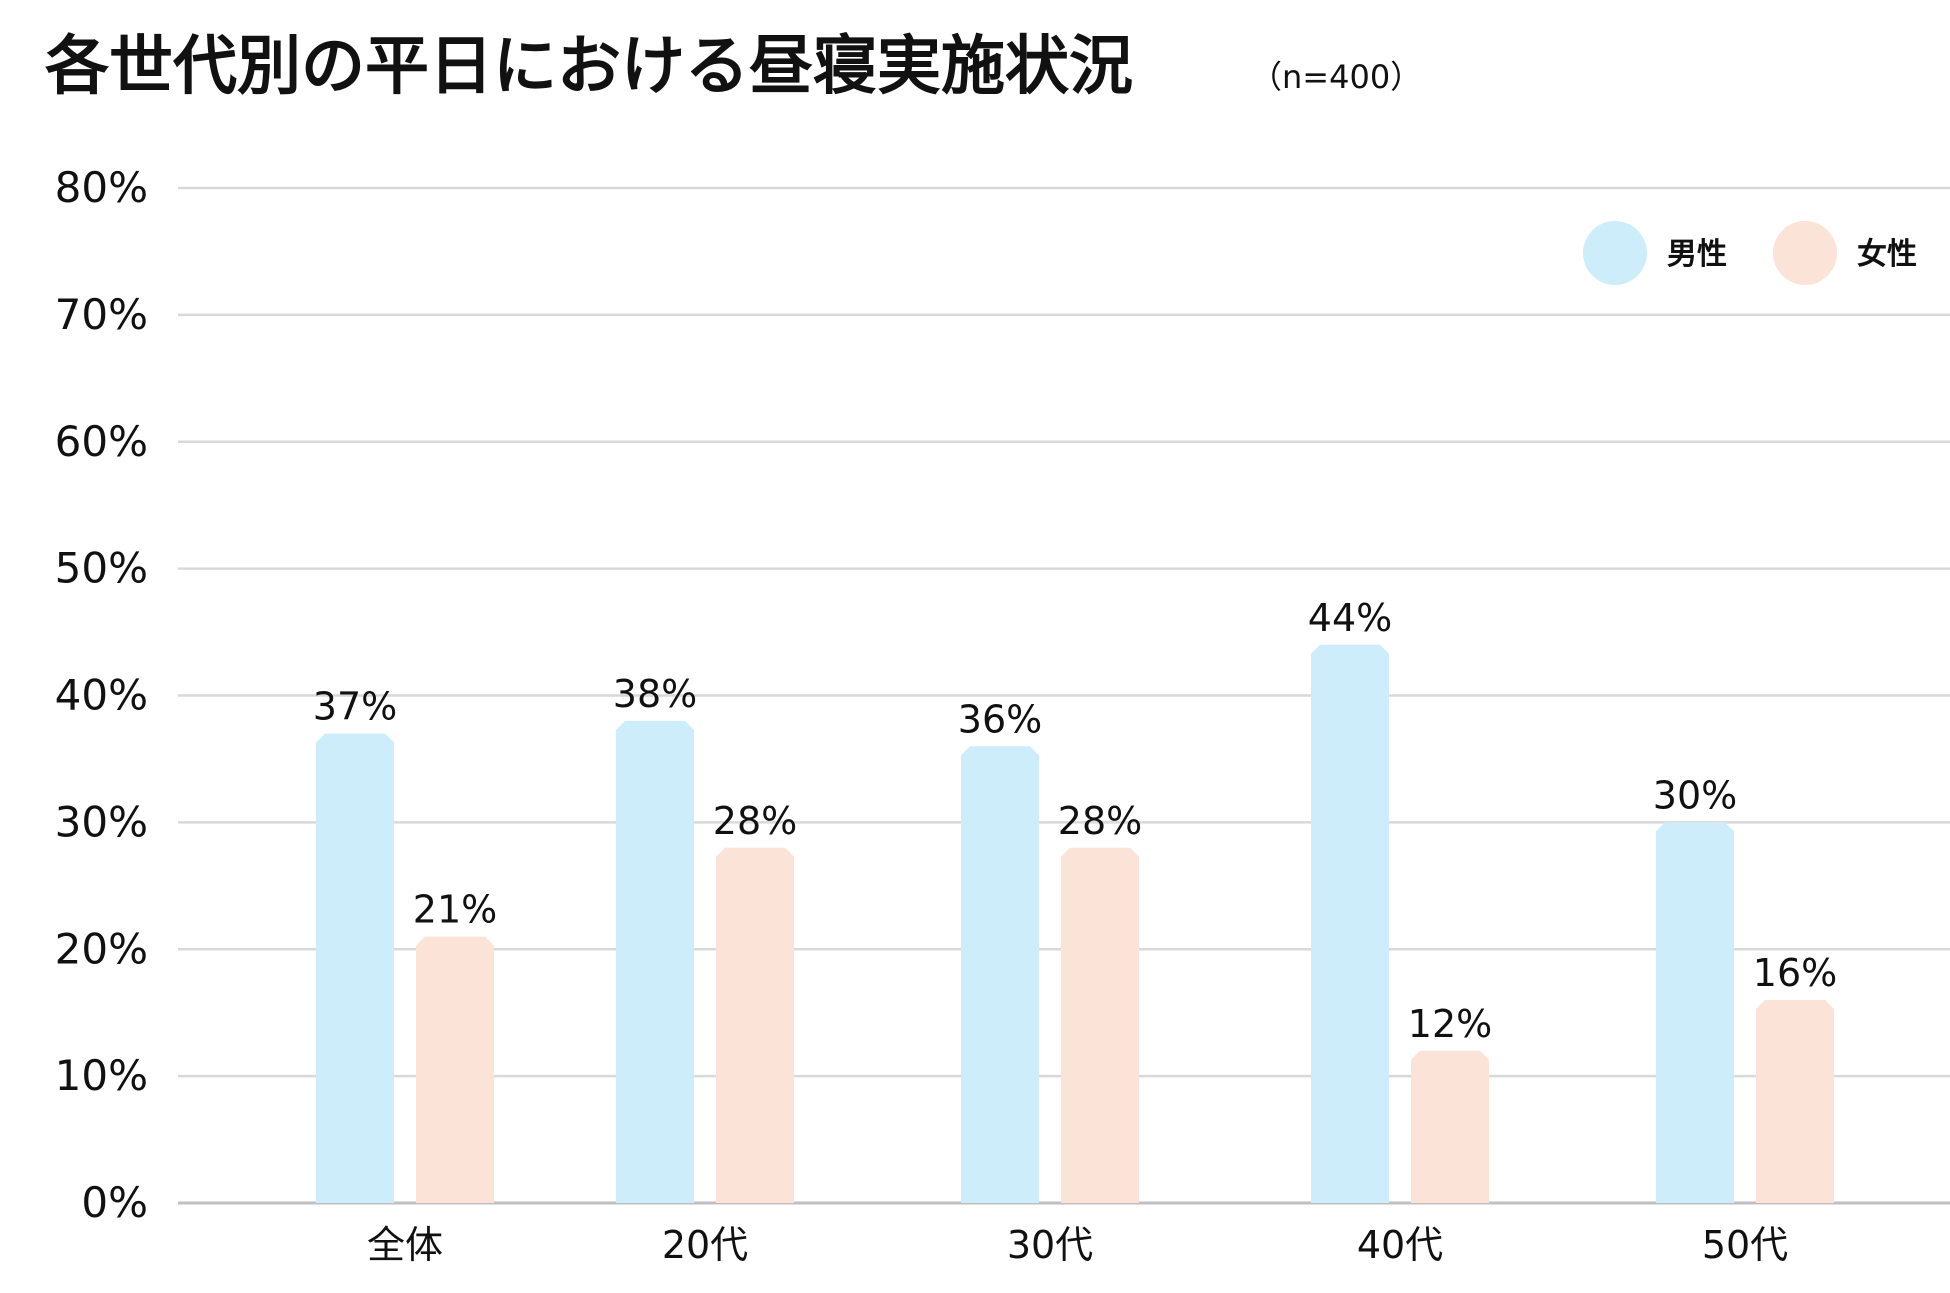 This screenshot has width=1950, height=1293. I want to click on legend: 男性 女性, so click(1750, 253).